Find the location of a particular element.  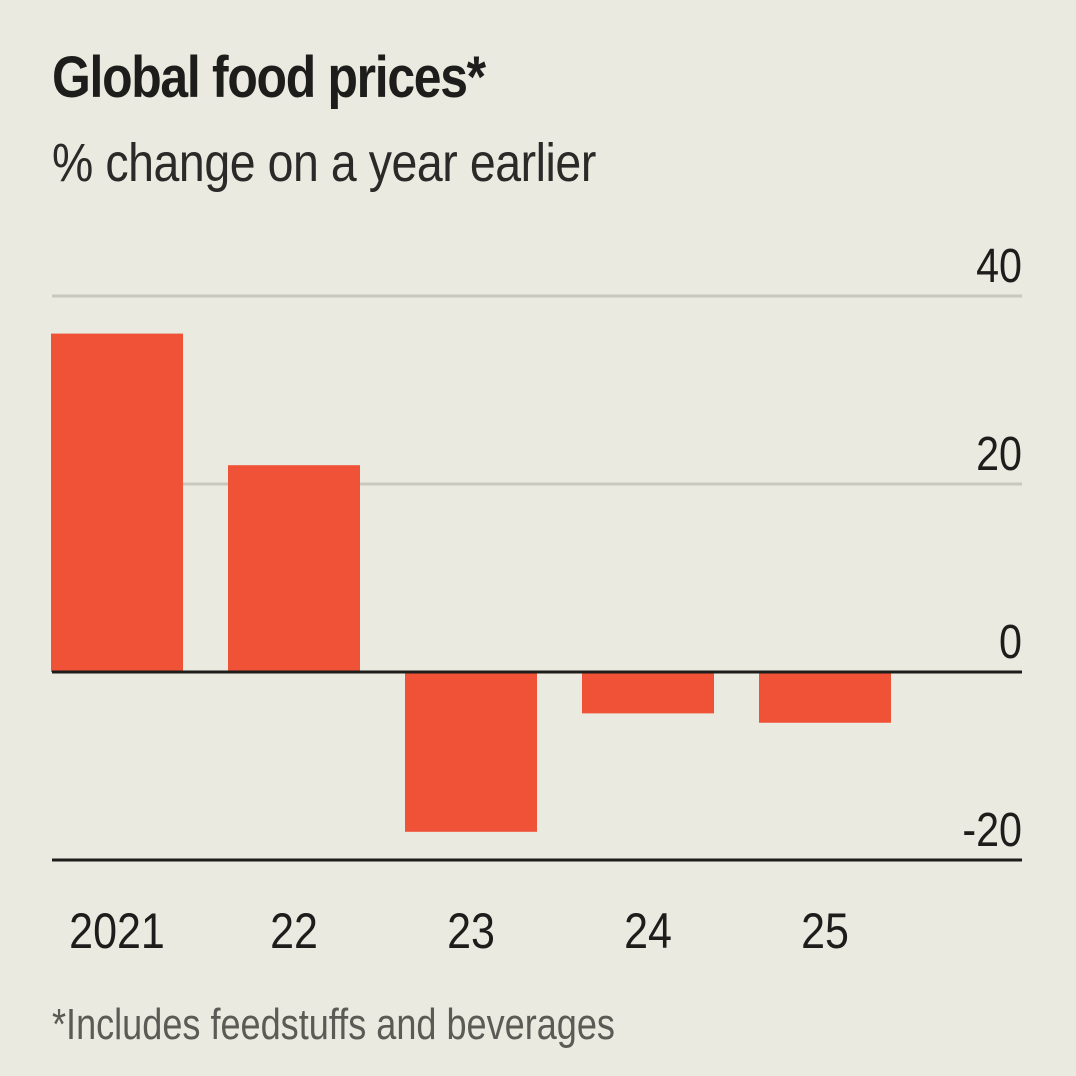

bar-2021 is located at coordinates (117, 502).